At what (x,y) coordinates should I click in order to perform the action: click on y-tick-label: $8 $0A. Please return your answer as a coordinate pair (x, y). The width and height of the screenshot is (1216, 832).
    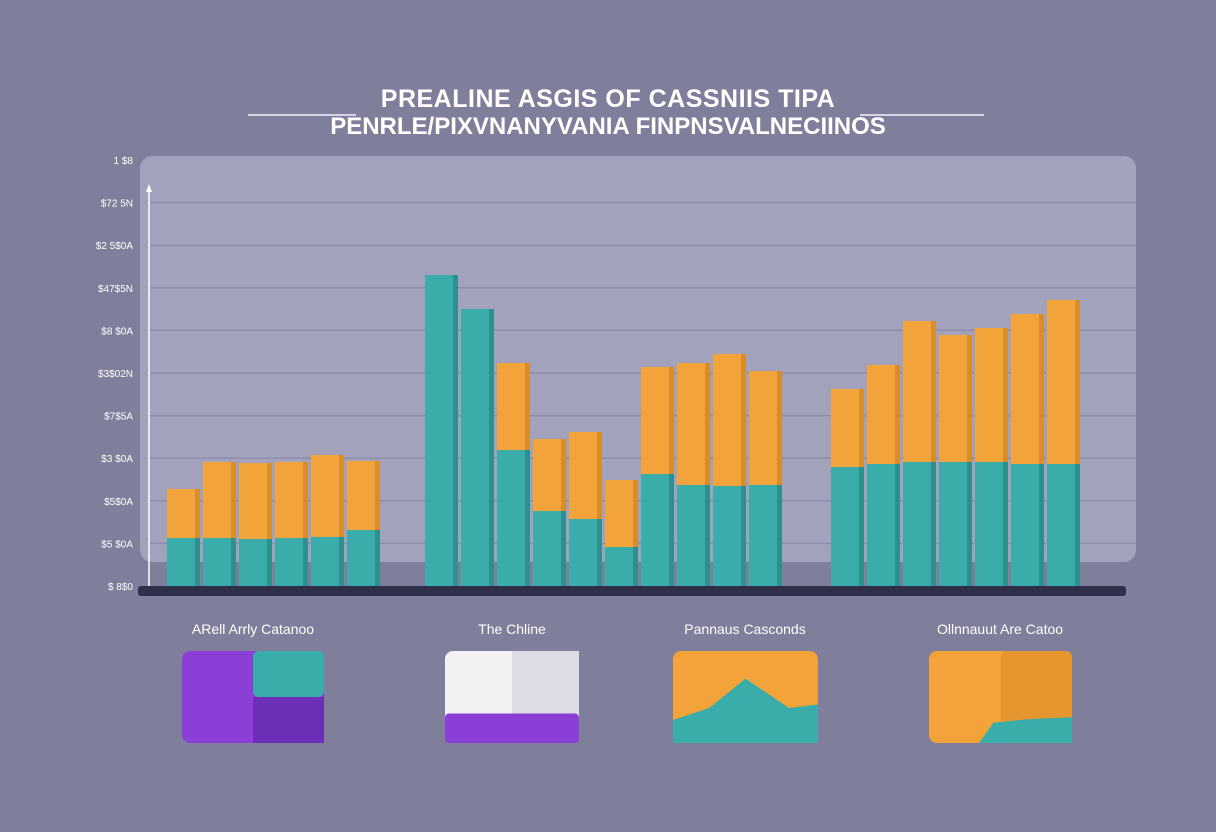
    Looking at the image, I should click on (117, 331).